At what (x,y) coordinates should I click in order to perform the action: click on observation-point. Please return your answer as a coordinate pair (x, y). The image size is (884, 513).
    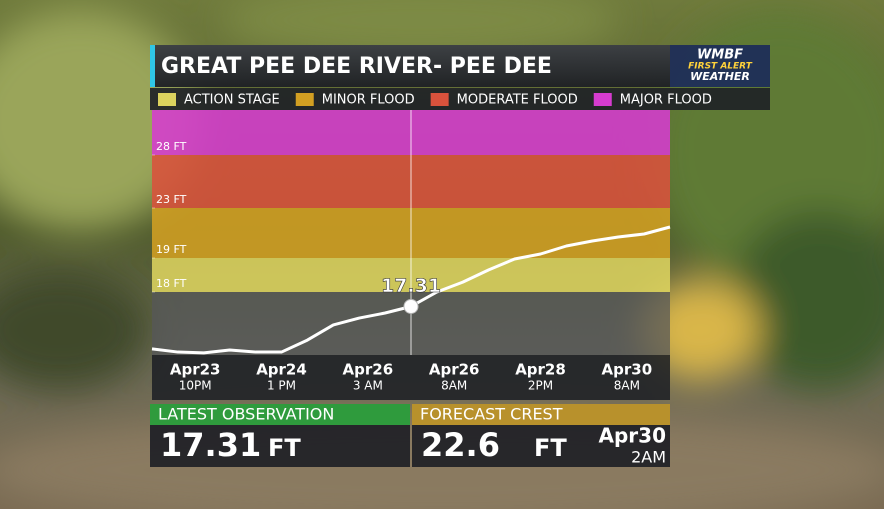
    Looking at the image, I should click on (411, 306).